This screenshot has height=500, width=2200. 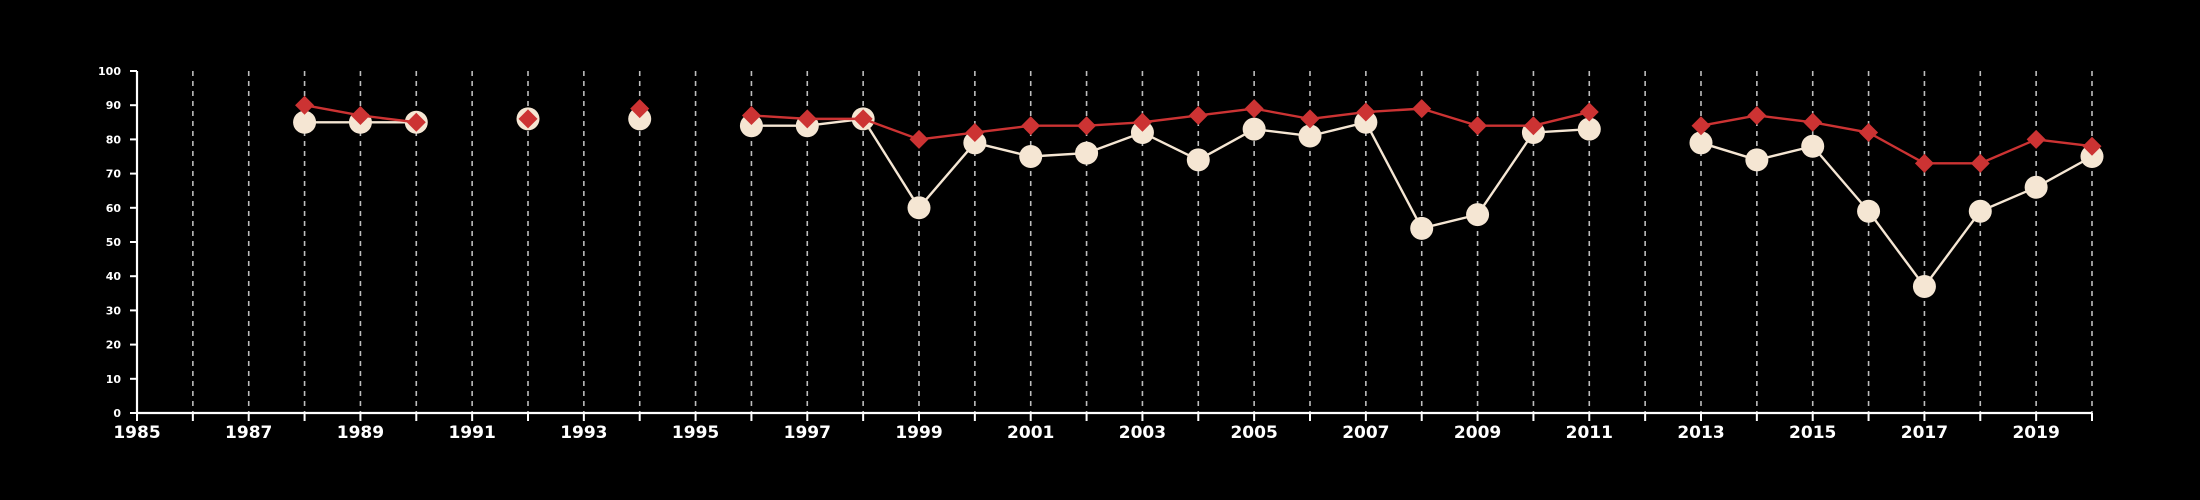 I want to click on y-tick-label: 100, so click(x=109, y=71).